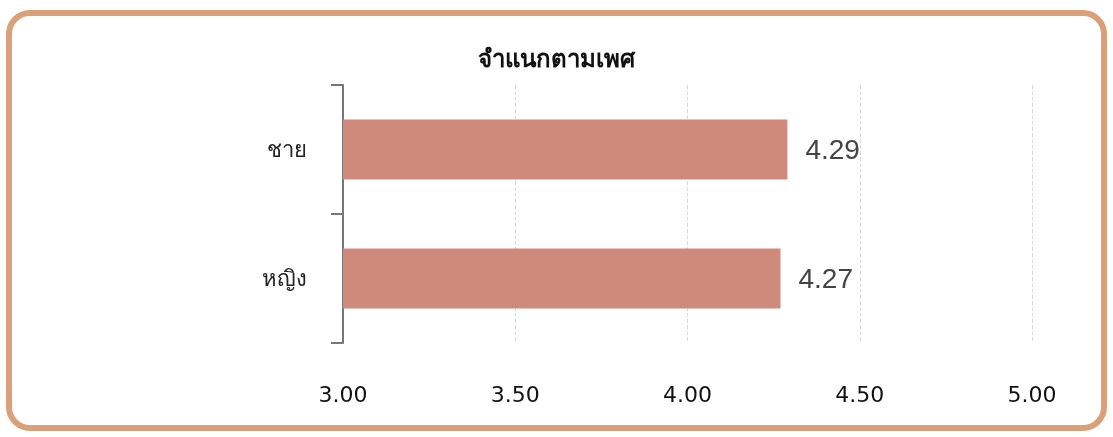  Describe the element at coordinates (1032, 394) in the screenshot. I see `x-tick-label: 5.00` at that location.